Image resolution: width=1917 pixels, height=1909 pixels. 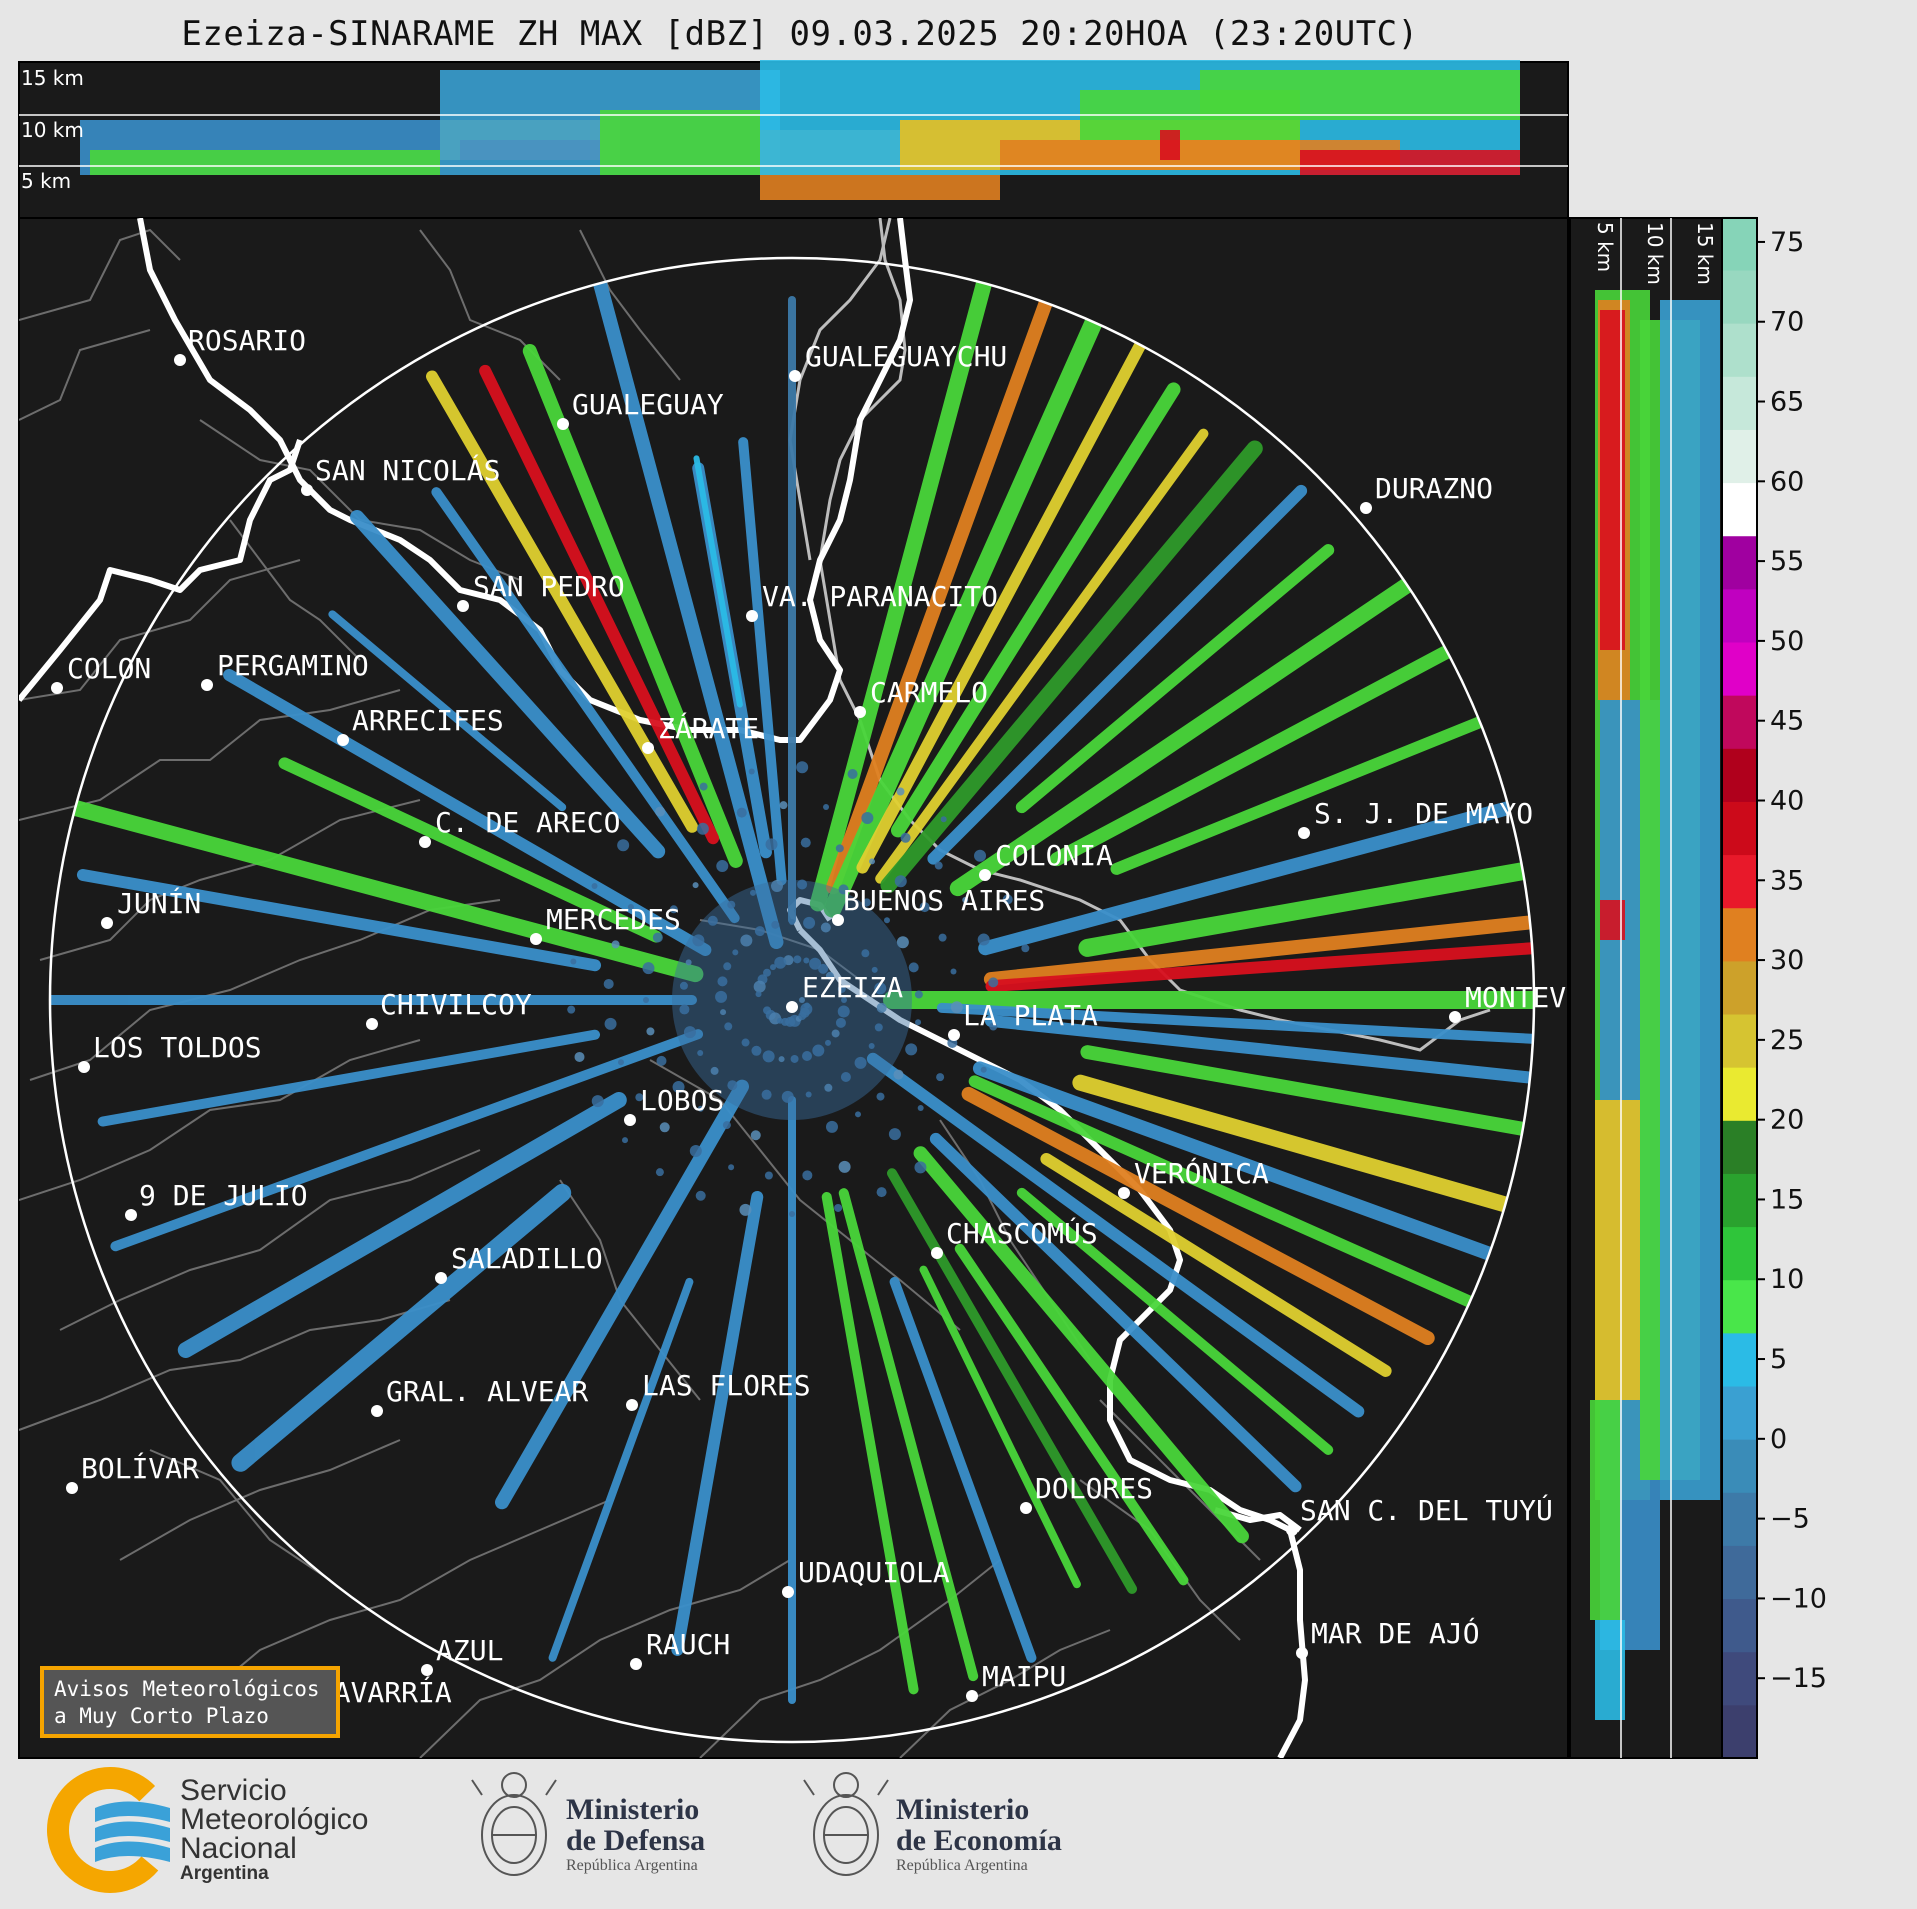 I want to click on colorbar-tick-label: −15, so click(x=1798, y=1678).